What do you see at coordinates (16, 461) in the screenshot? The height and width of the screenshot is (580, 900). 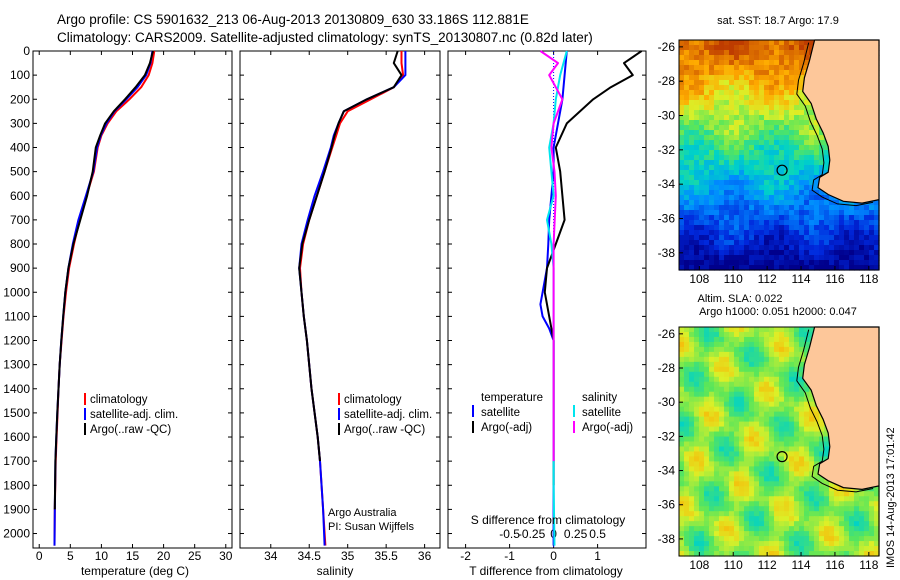 I see `y-tick-label: 1700` at bounding box center [16, 461].